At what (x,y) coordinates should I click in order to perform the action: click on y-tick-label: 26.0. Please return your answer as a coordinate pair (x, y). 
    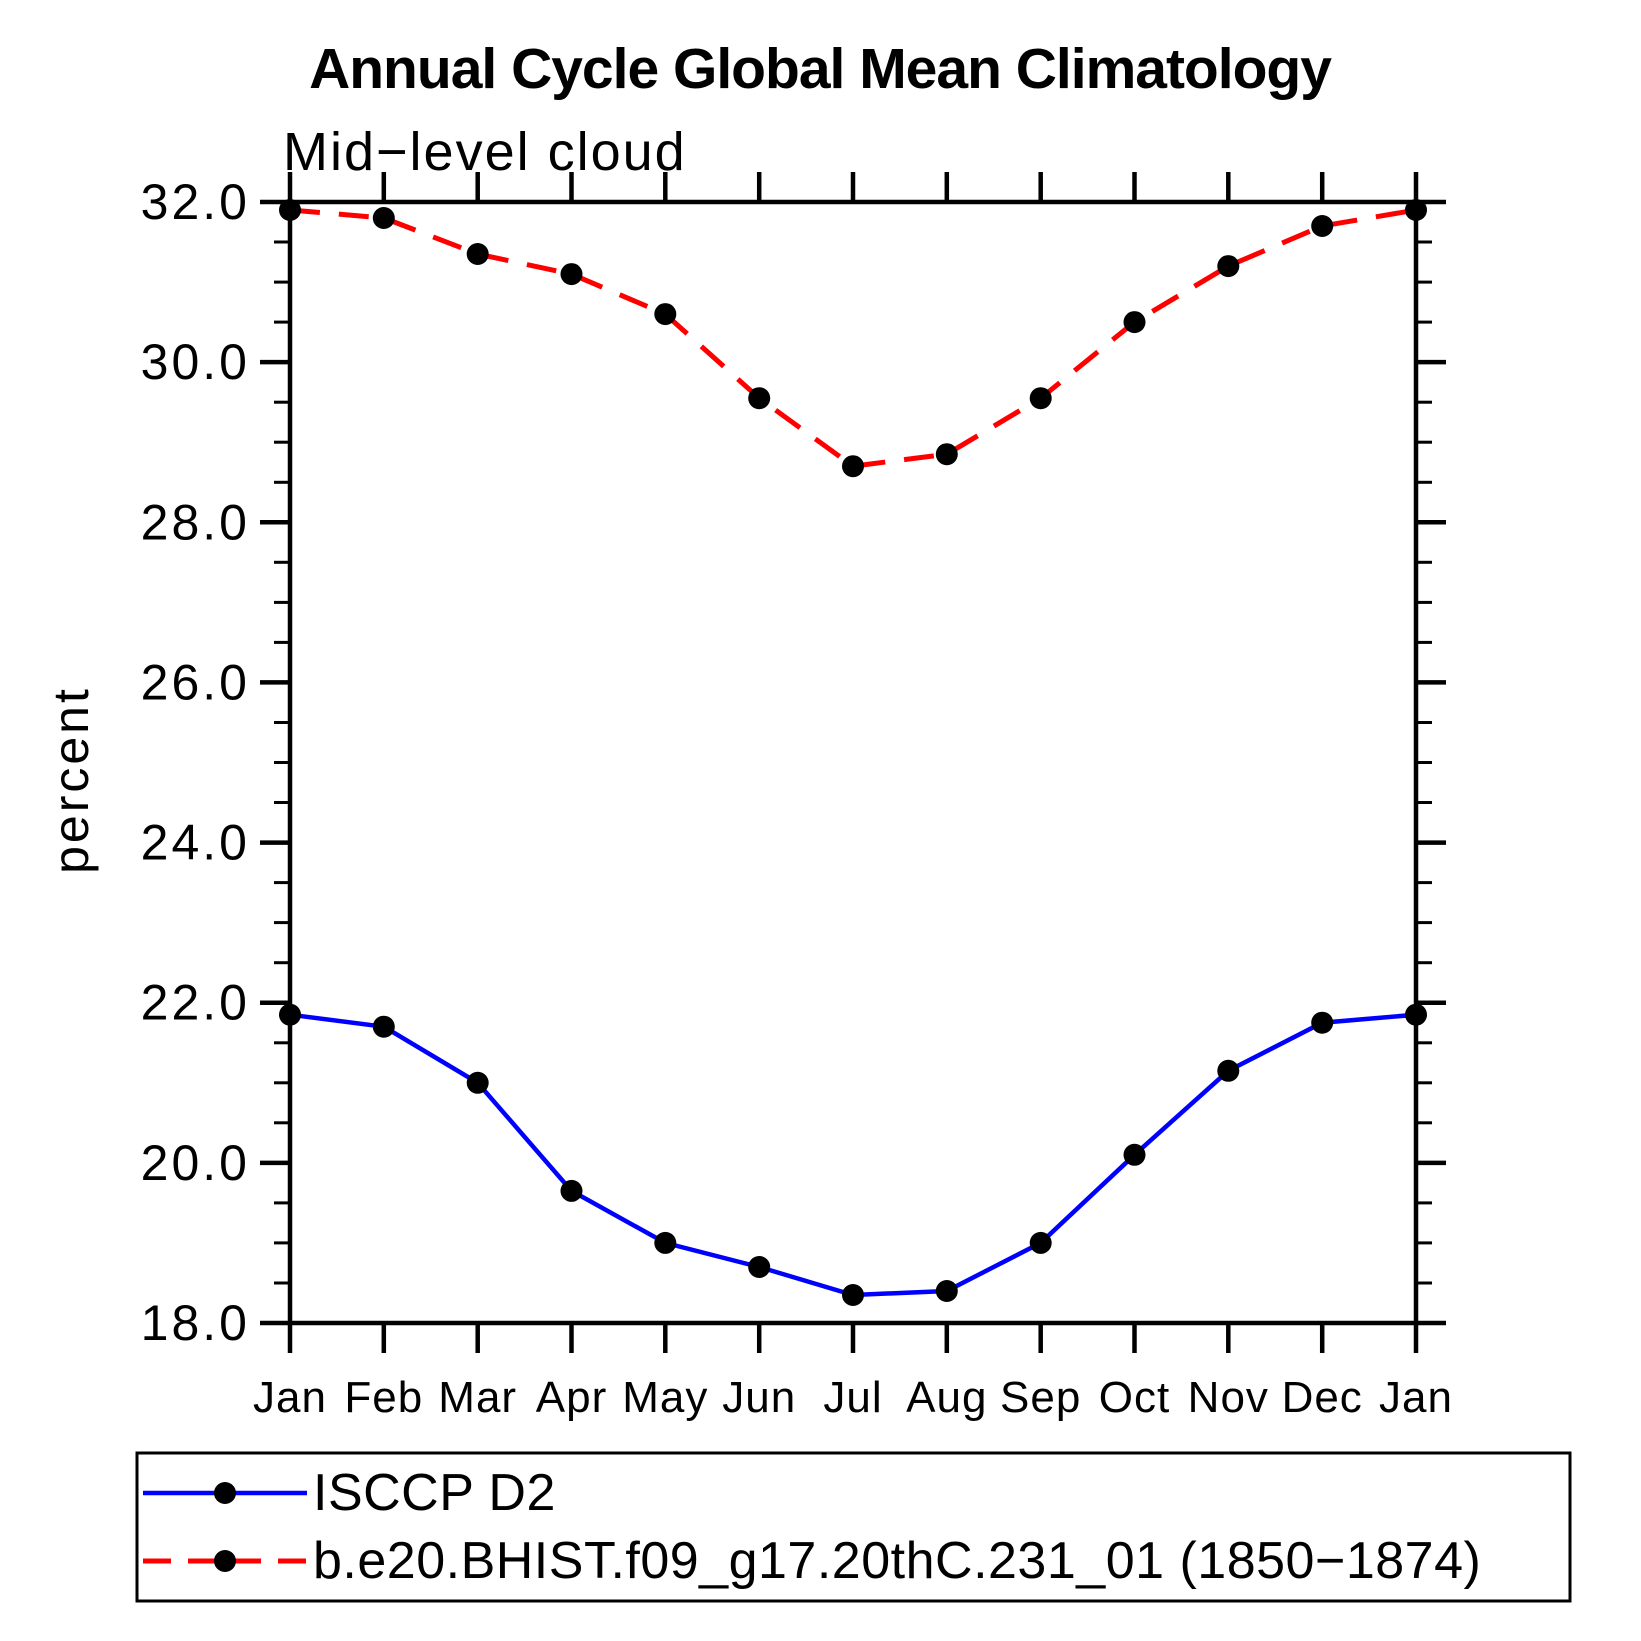
    Looking at the image, I should click on (195, 682).